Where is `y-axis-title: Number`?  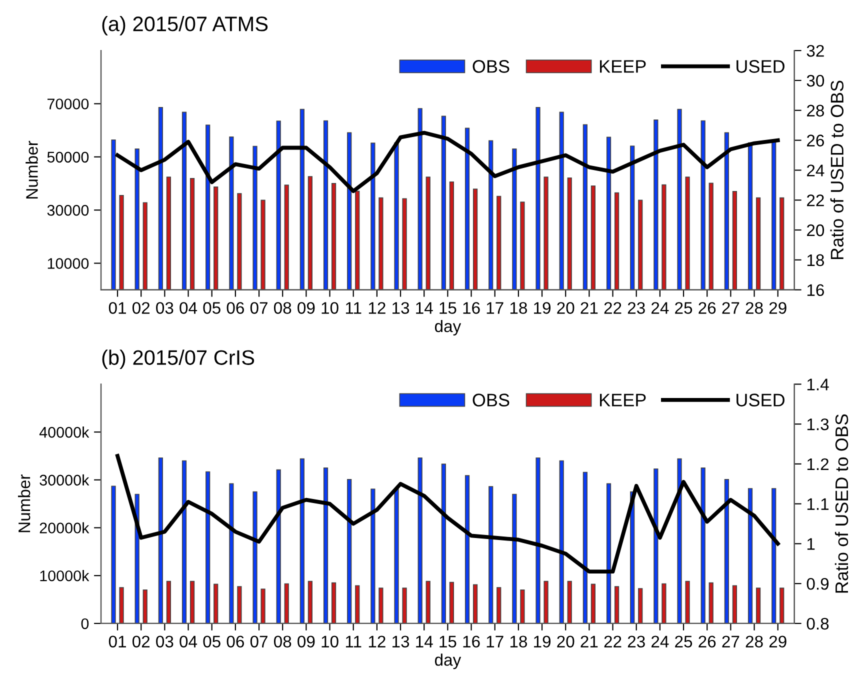 y-axis-title: Number is located at coordinates (24, 503).